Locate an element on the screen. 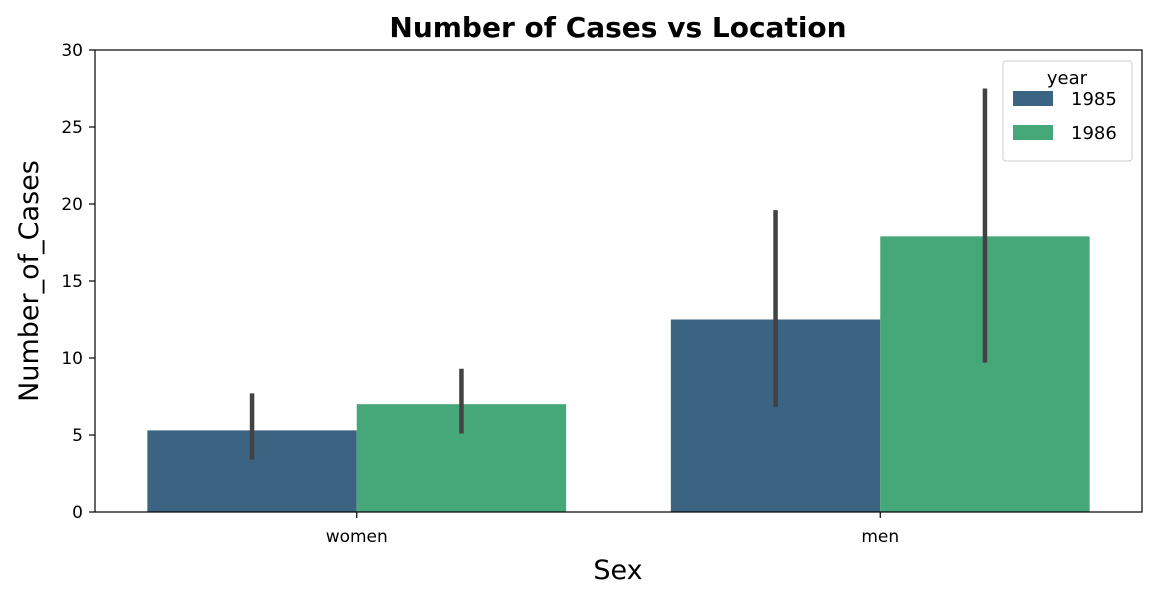 The image size is (1155, 598). y-tick-label: 10 is located at coordinates (72, 359).